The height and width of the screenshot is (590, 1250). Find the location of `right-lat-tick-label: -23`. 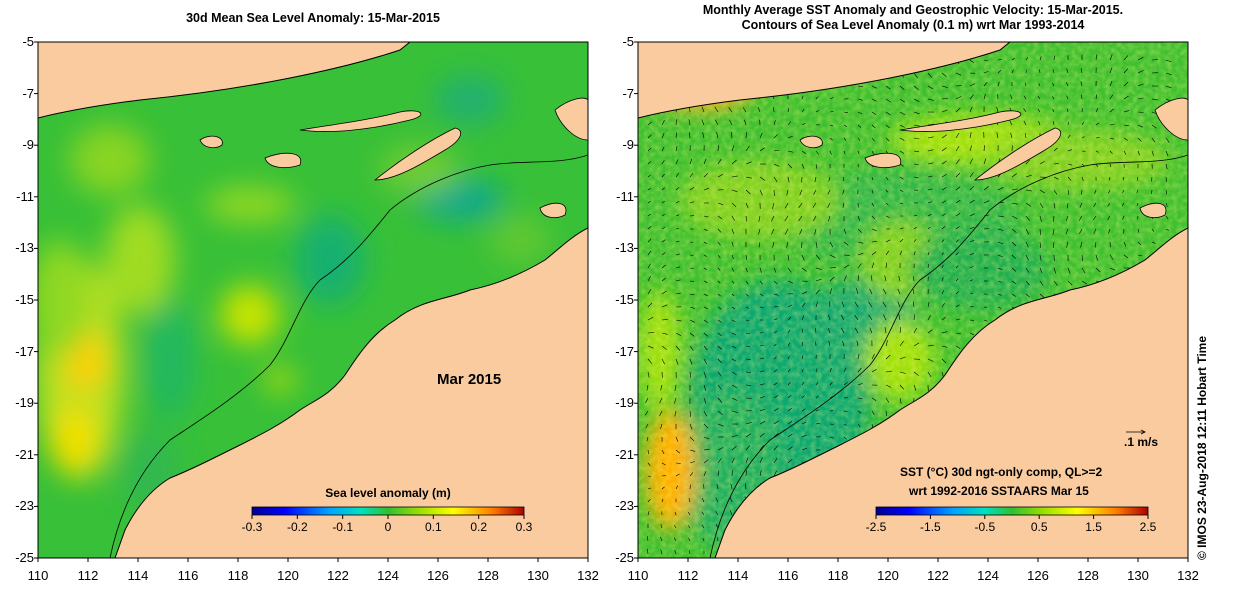

right-lat-tick-label: -23 is located at coordinates (624, 506).